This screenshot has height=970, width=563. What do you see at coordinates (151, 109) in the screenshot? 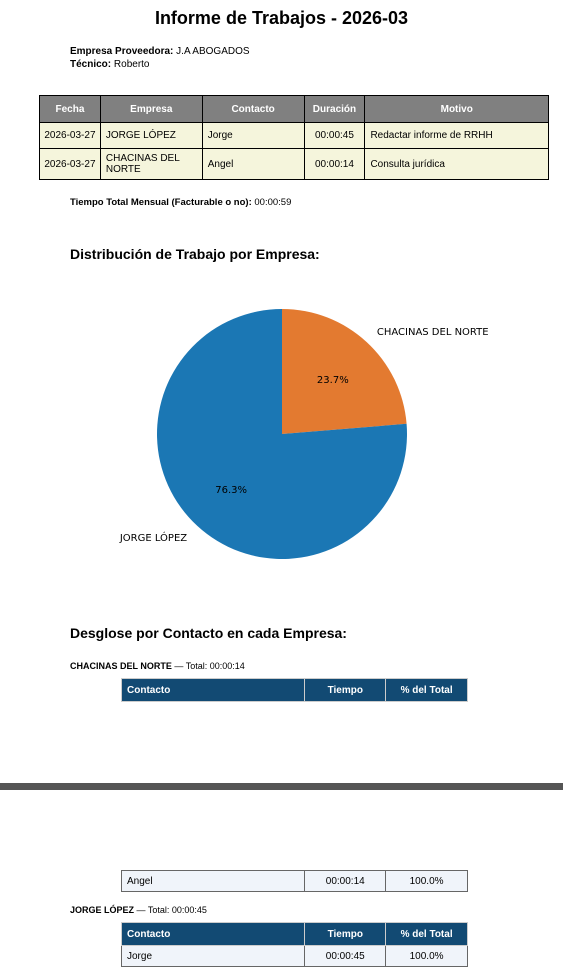
I see `col-empresa: Empresa` at bounding box center [151, 109].